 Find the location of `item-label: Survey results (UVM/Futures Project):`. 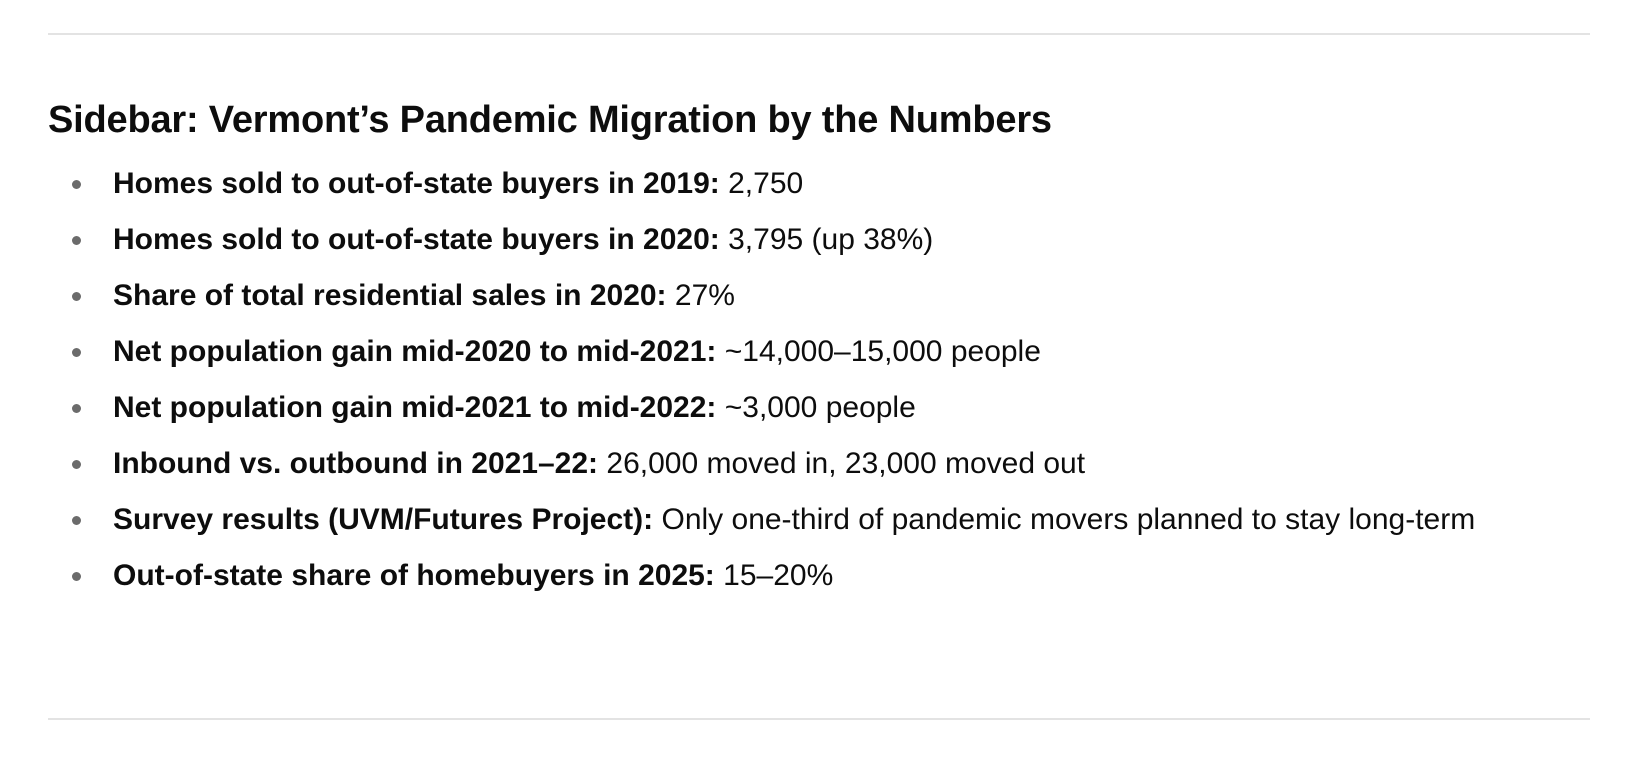

item-label: Survey results (UVM/Futures Project): is located at coordinates (383, 519).